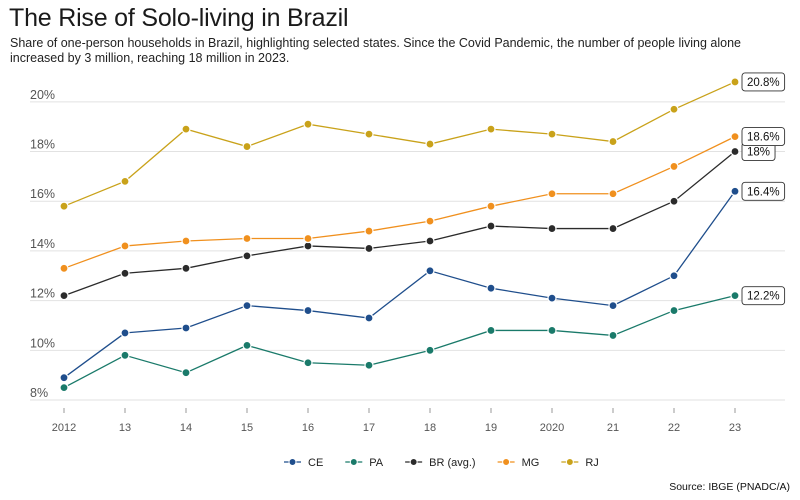 Image resolution: width=800 pixels, height=500 pixels. Describe the element at coordinates (369, 428) in the screenshot. I see `x-tick-label: 17` at that location.